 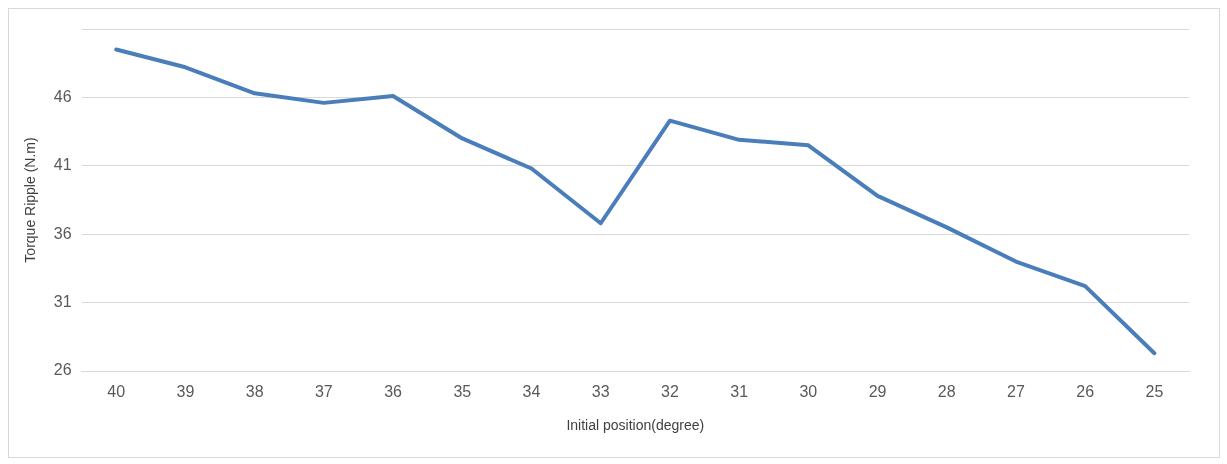 What do you see at coordinates (323, 392) in the screenshot?
I see `x-tick-label: 37` at bounding box center [323, 392].